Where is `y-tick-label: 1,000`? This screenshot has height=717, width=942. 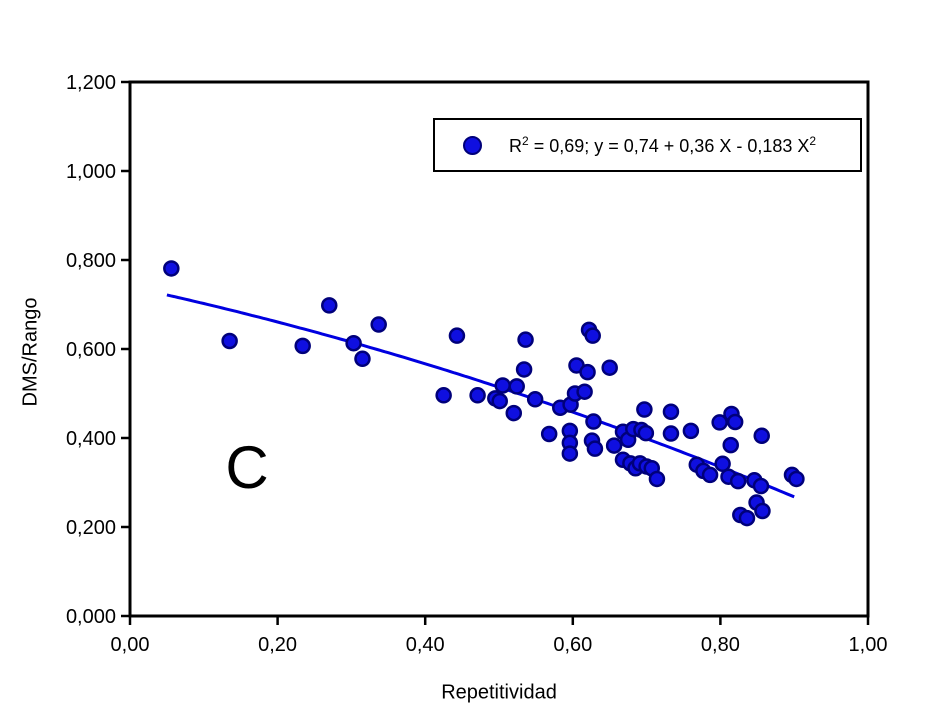
y-tick-label: 1,000 is located at coordinates (91, 172).